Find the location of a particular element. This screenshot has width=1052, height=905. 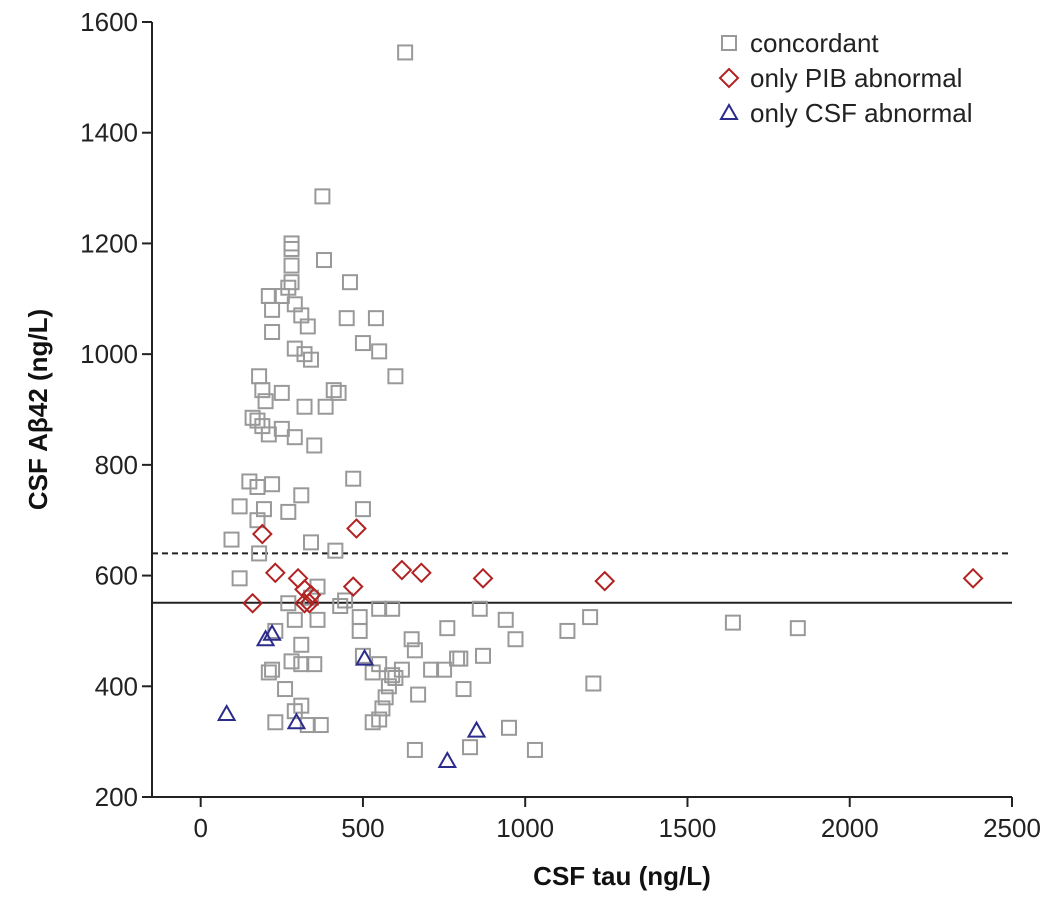

x-tick-label: 1000 is located at coordinates (525, 828).